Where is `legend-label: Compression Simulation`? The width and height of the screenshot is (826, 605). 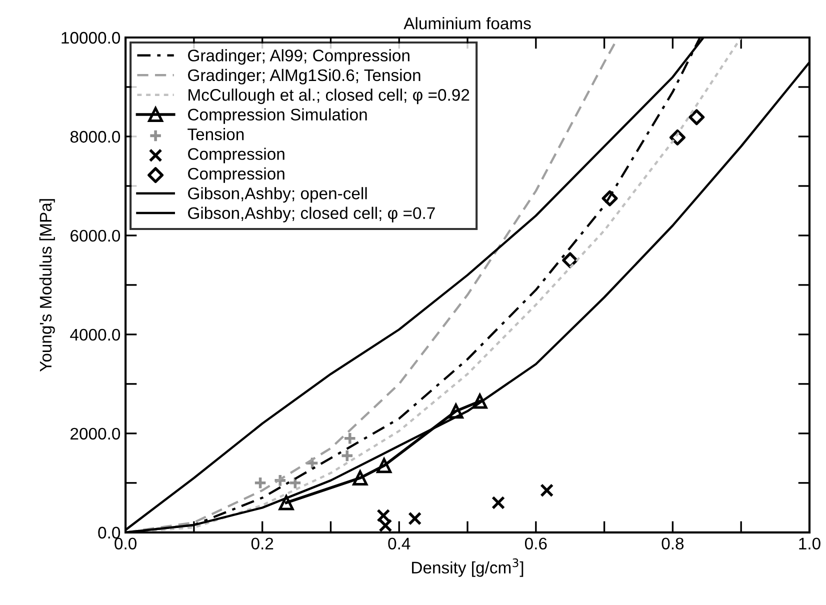
legend-label: Compression Simulation is located at coordinates (277, 116).